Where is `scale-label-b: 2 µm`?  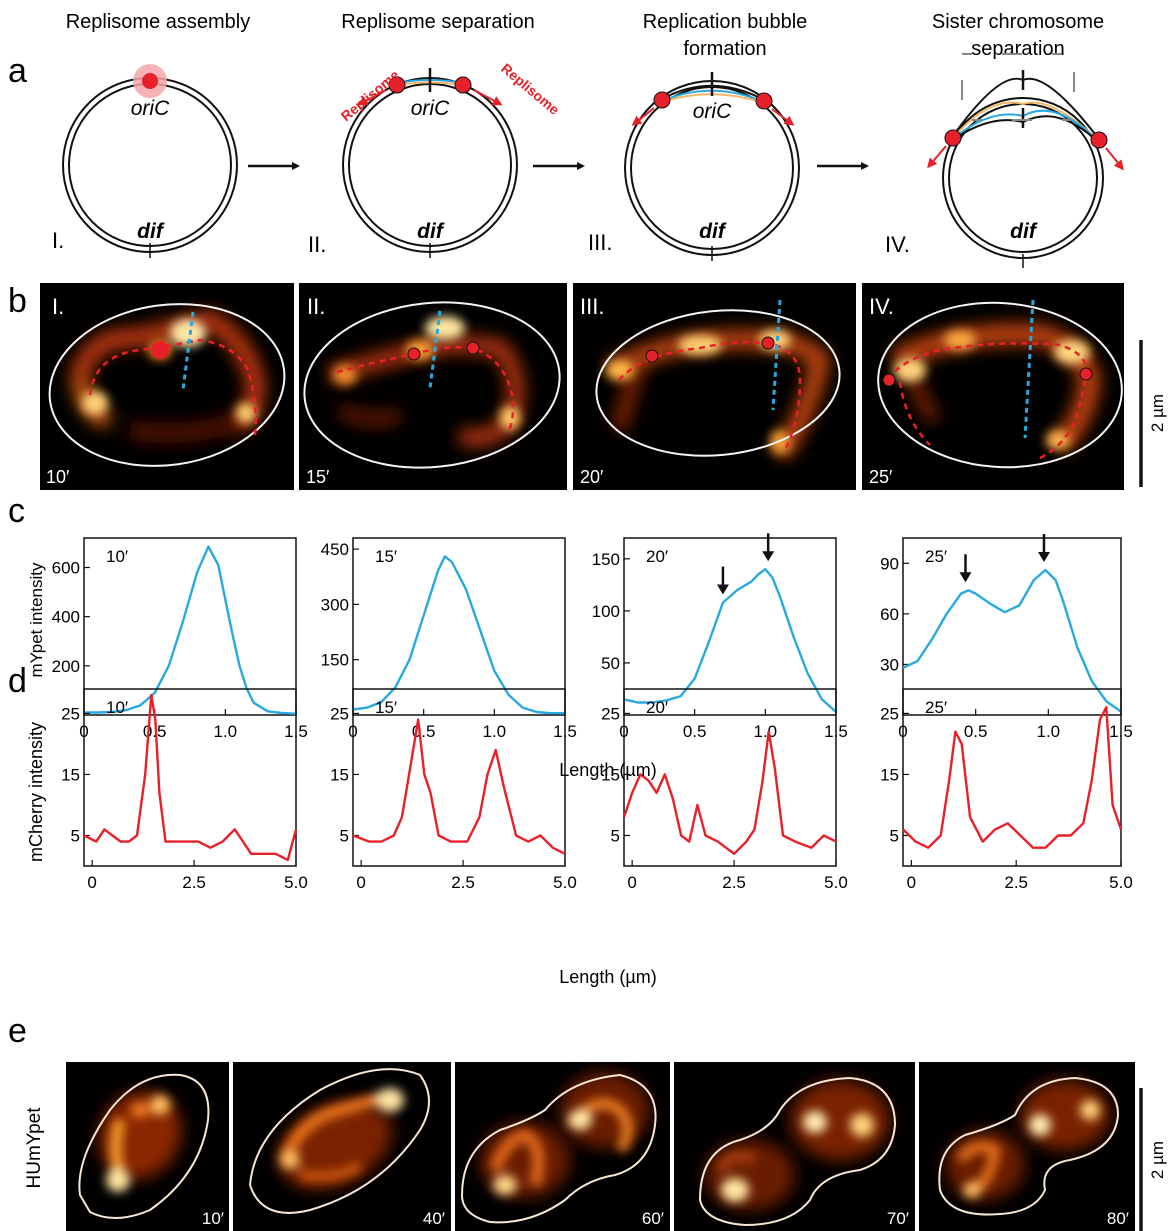 scale-label-b: 2 µm is located at coordinates (1157, 413).